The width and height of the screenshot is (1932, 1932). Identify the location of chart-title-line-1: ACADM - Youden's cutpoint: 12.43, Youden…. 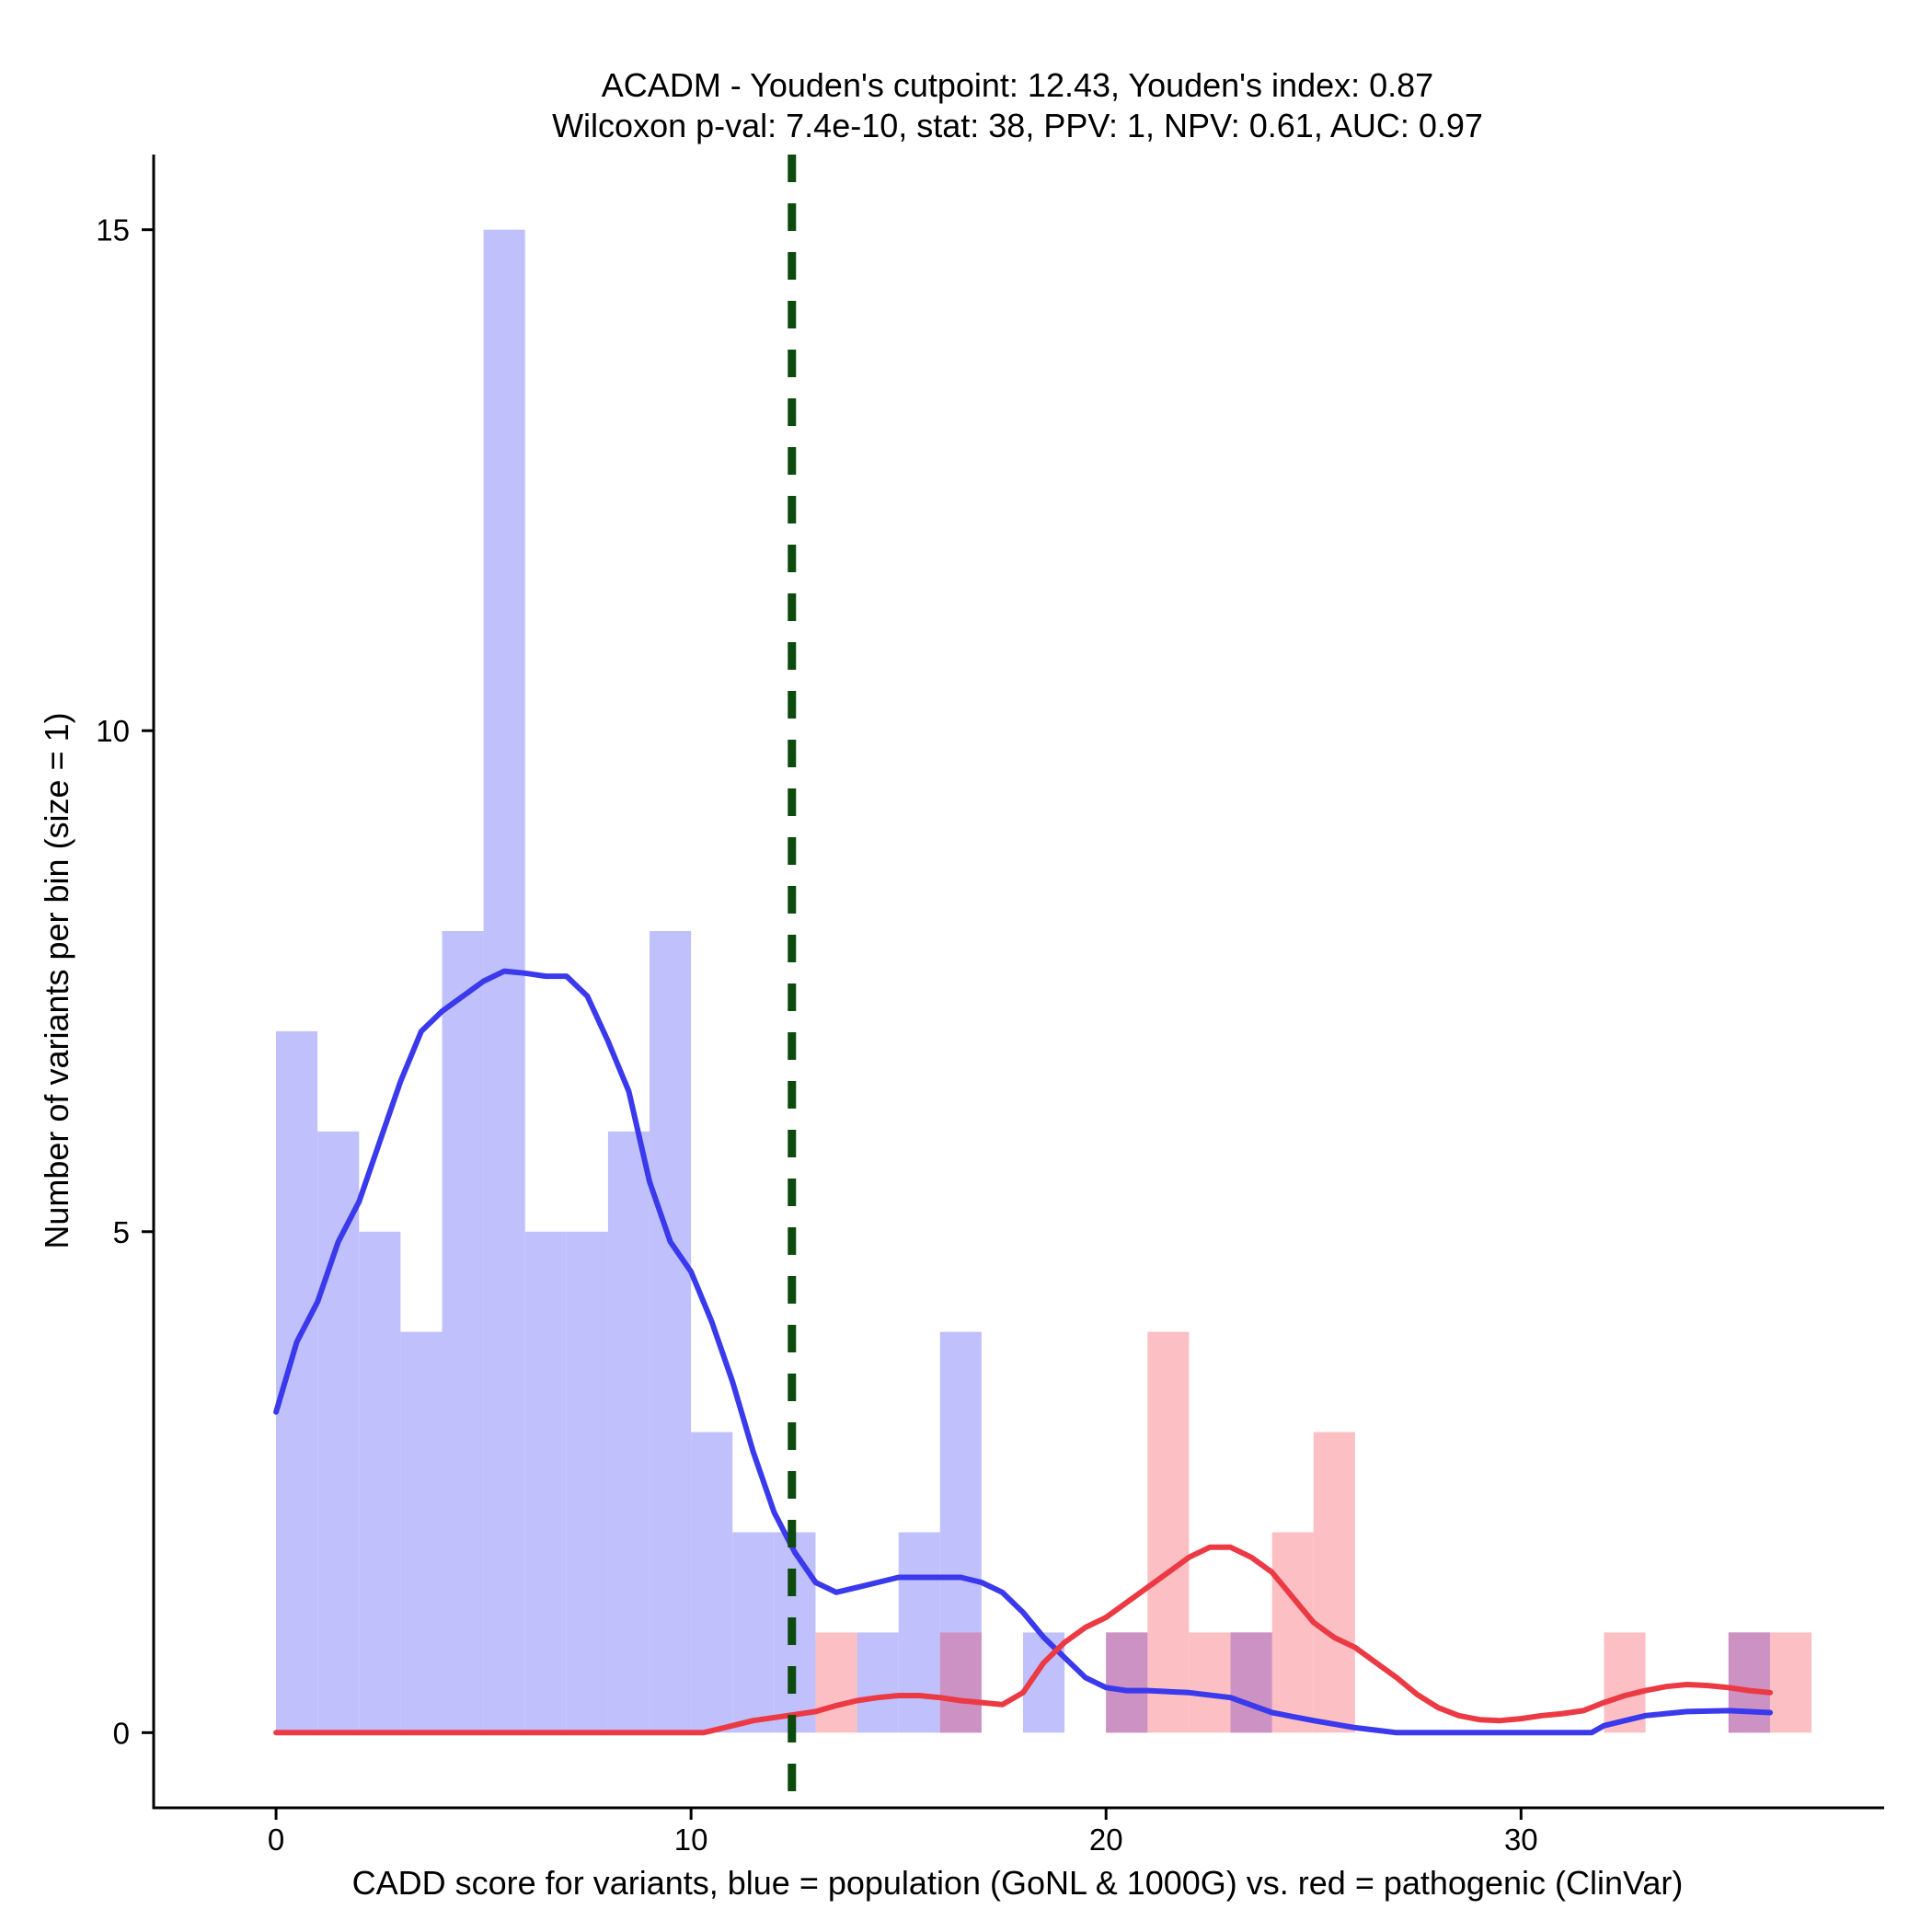
(1018, 85).